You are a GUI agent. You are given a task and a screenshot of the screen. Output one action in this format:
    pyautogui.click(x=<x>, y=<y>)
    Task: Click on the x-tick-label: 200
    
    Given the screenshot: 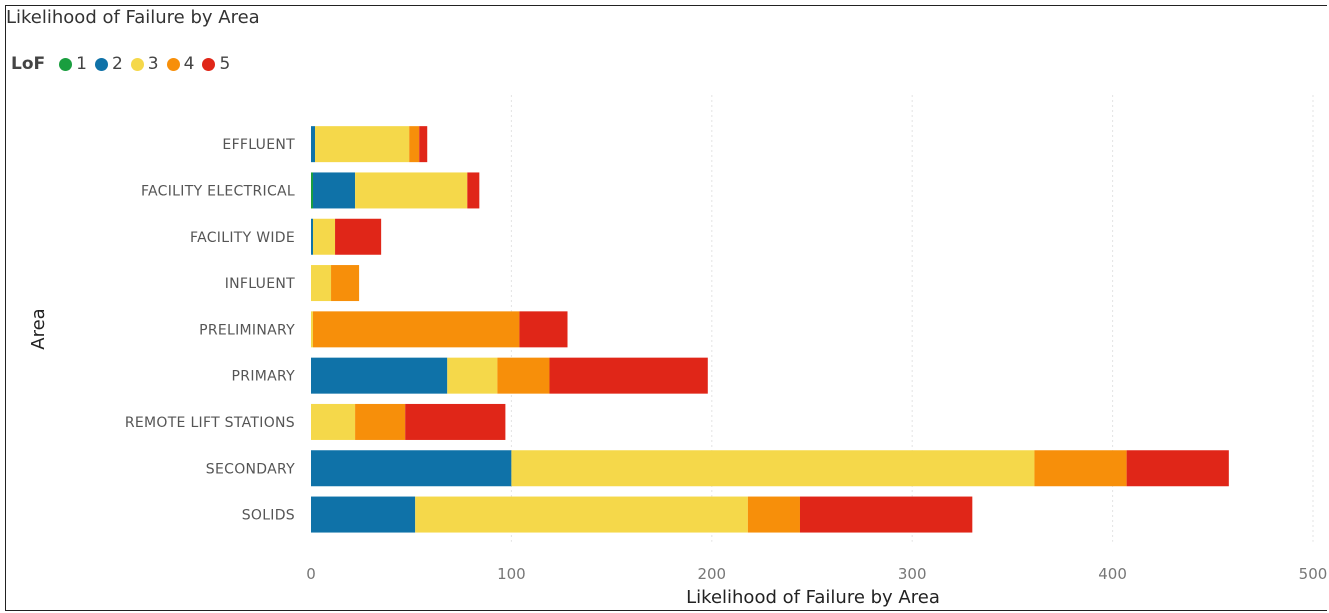 What is the action you would take?
    pyautogui.click(x=711, y=574)
    